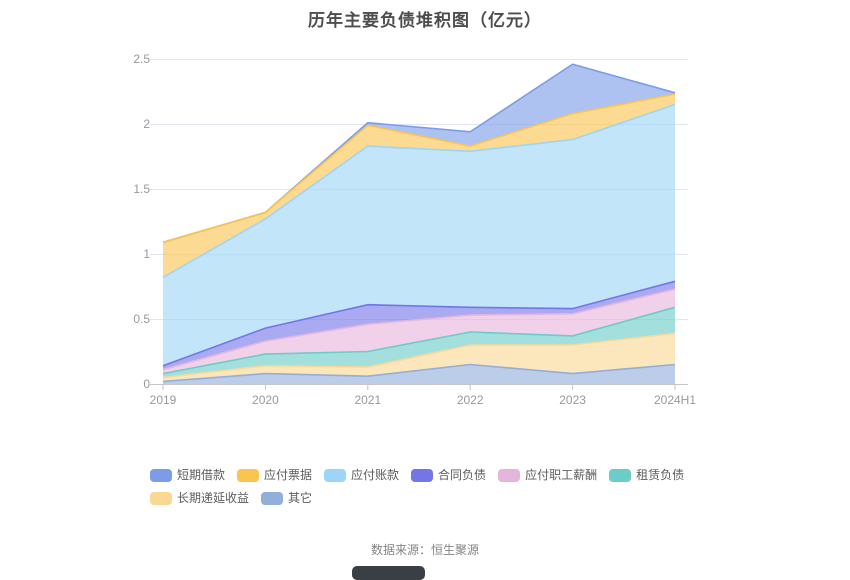 This screenshot has height=580, width=850. I want to click on chart-title: 历年主要负债堆积图（亿元）, so click(425, 20).